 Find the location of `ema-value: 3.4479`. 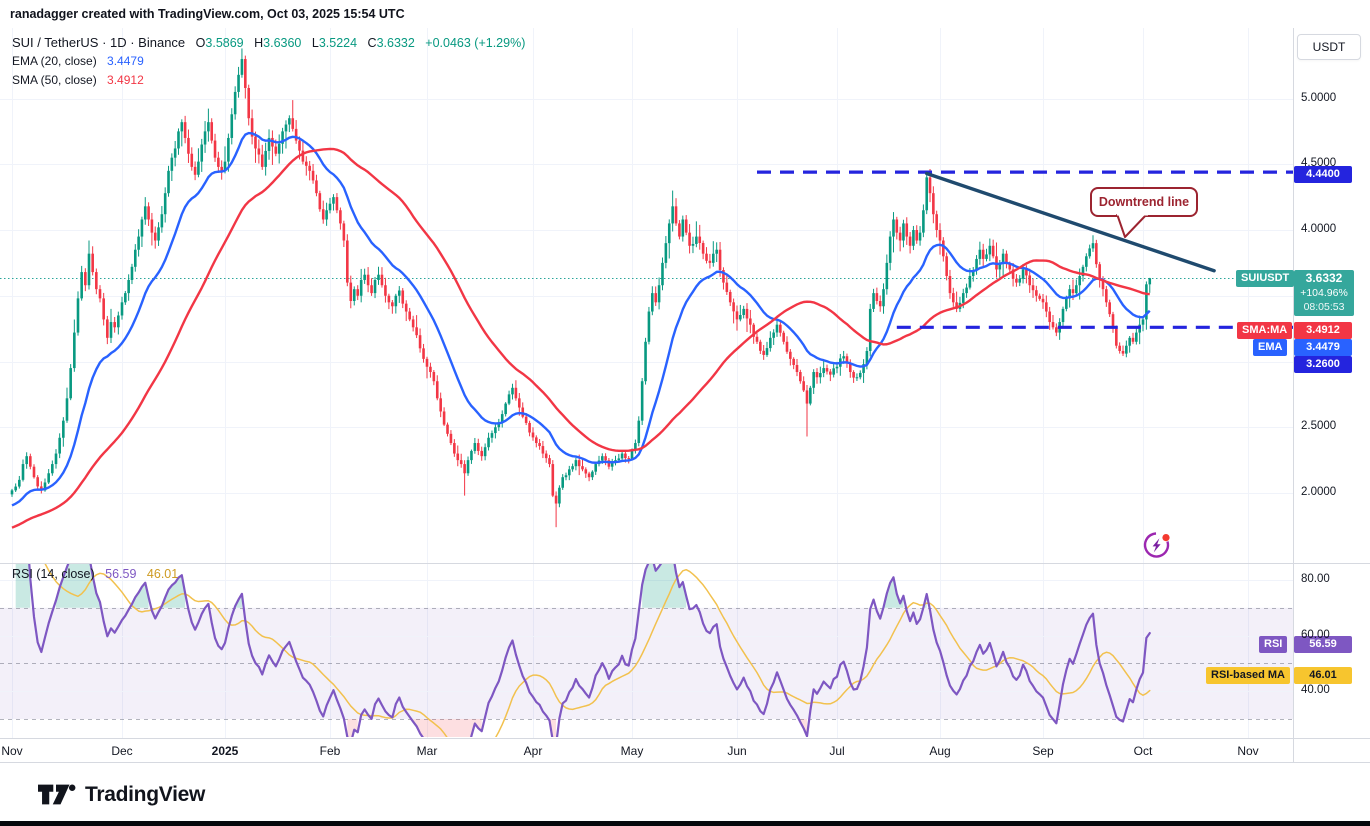

ema-value: 3.4479 is located at coordinates (125, 61).